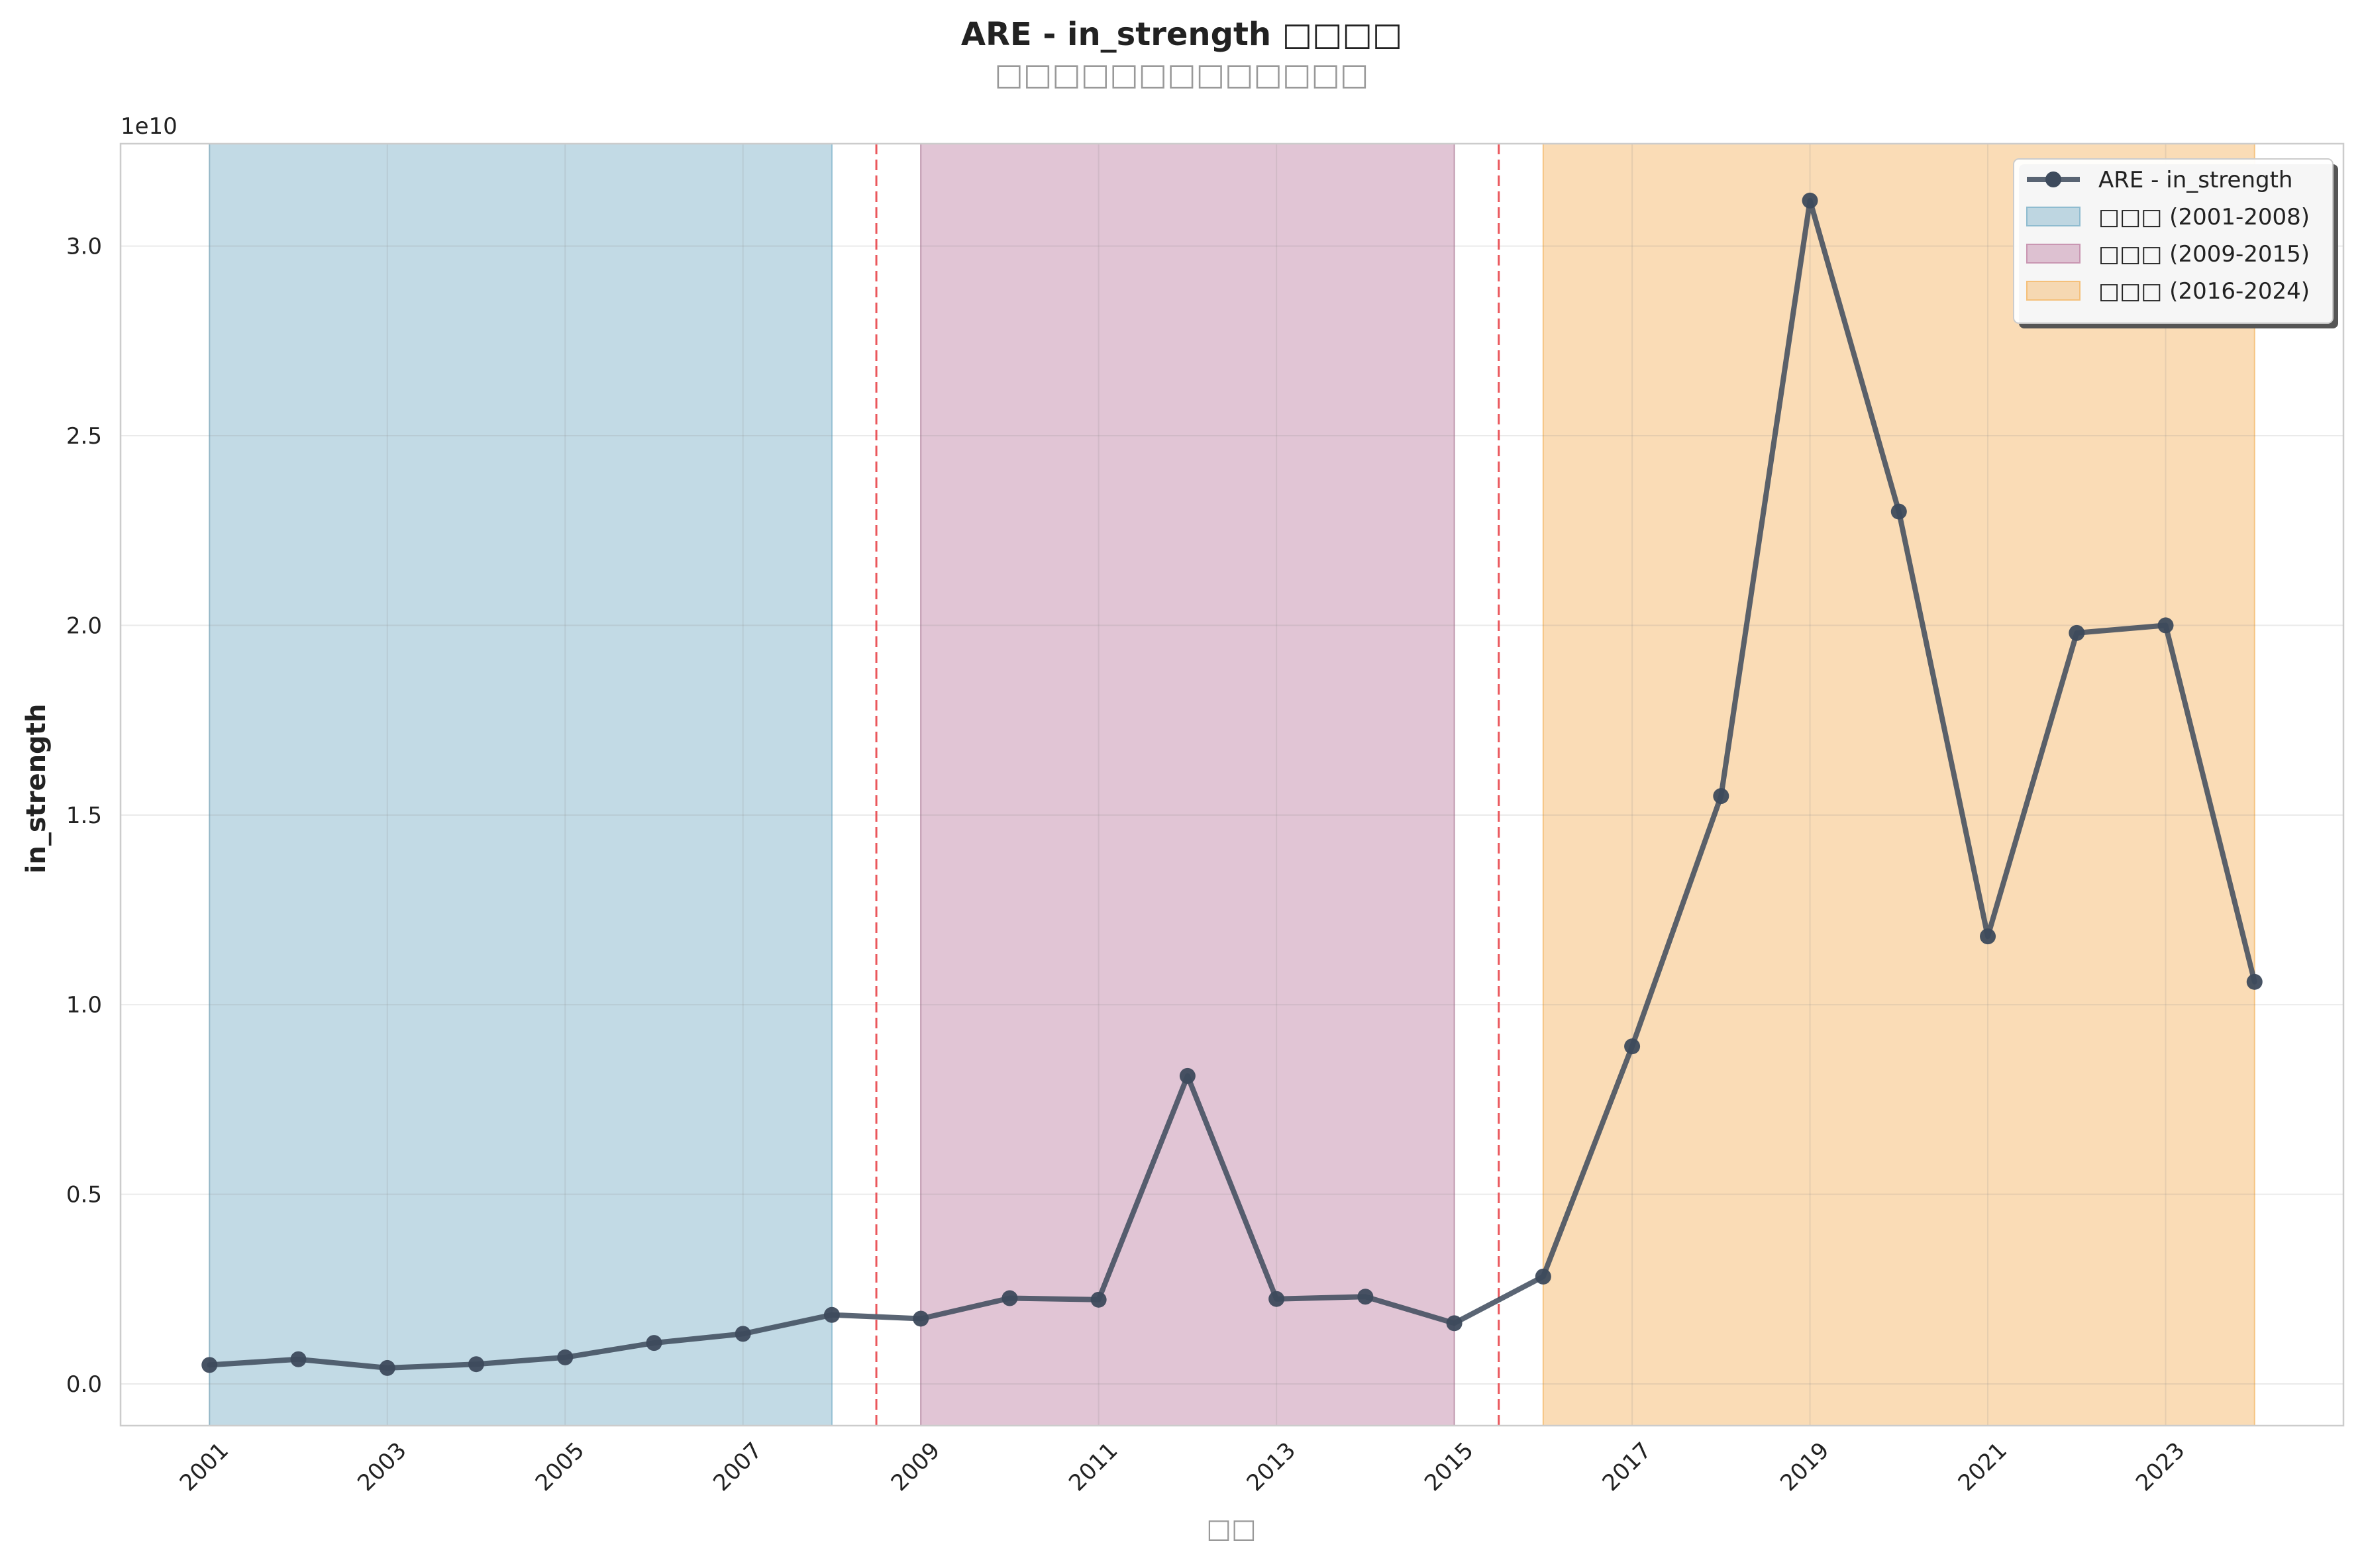 The height and width of the screenshot is (1568, 2364). What do you see at coordinates (560, 1466) in the screenshot?
I see `x-tick-label: 2005` at bounding box center [560, 1466].